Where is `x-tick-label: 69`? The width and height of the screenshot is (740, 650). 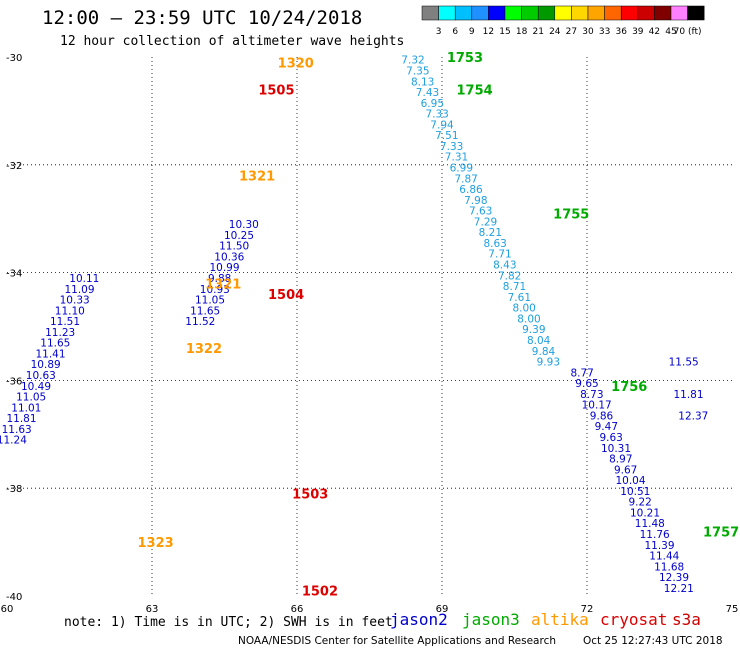
x-tick-label: 69 is located at coordinates (442, 609).